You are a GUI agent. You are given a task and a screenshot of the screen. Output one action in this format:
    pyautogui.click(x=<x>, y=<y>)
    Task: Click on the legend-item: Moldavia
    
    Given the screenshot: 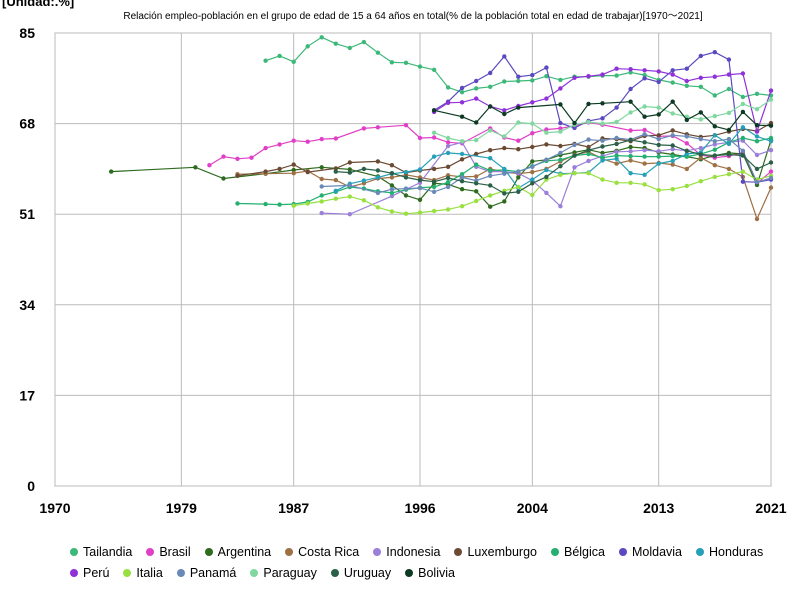 What is the action you would take?
    pyautogui.click(x=650, y=552)
    